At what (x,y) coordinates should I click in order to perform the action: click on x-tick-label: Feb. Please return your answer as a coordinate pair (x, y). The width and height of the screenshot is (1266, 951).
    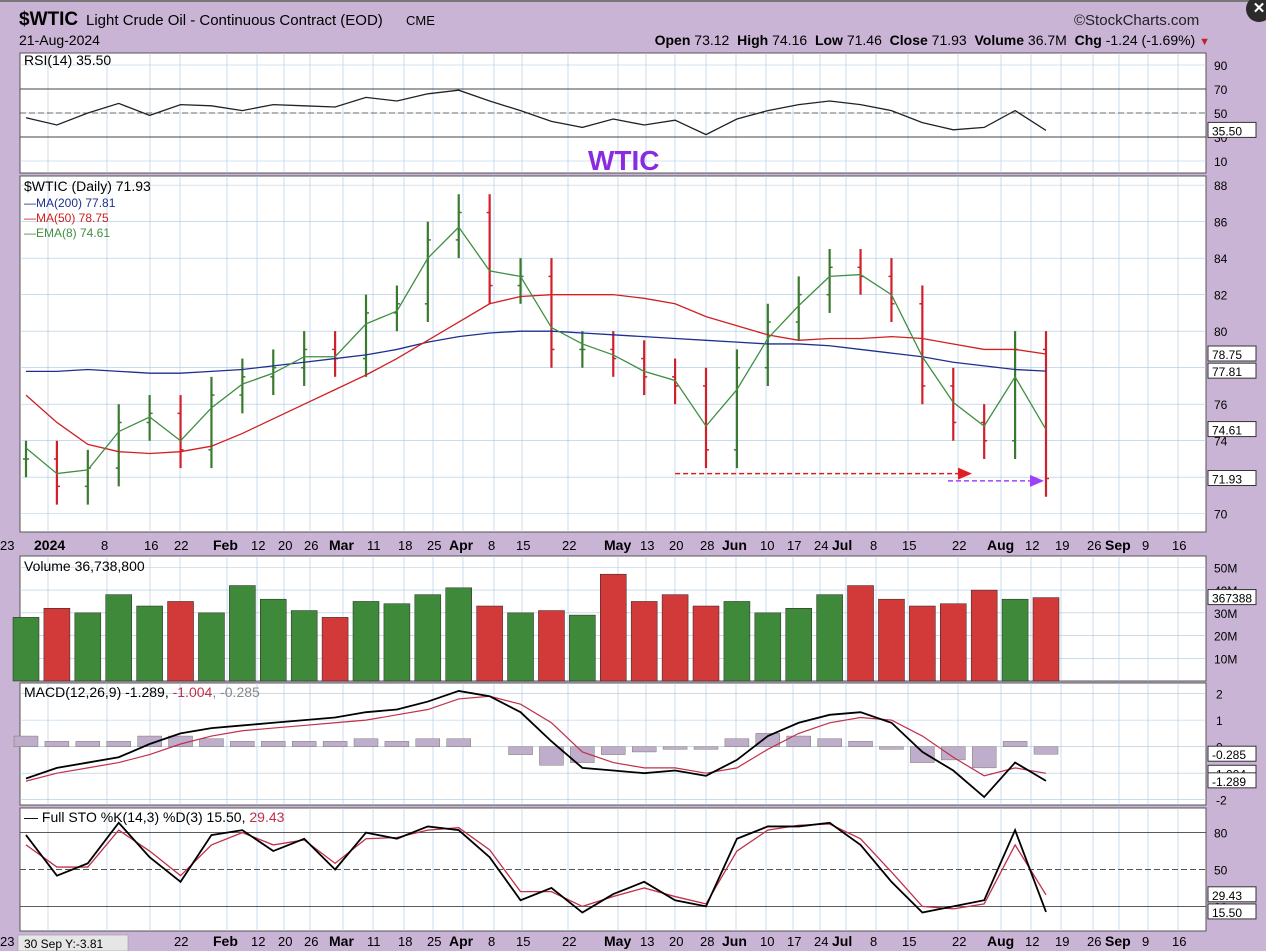
    Looking at the image, I should click on (225, 545).